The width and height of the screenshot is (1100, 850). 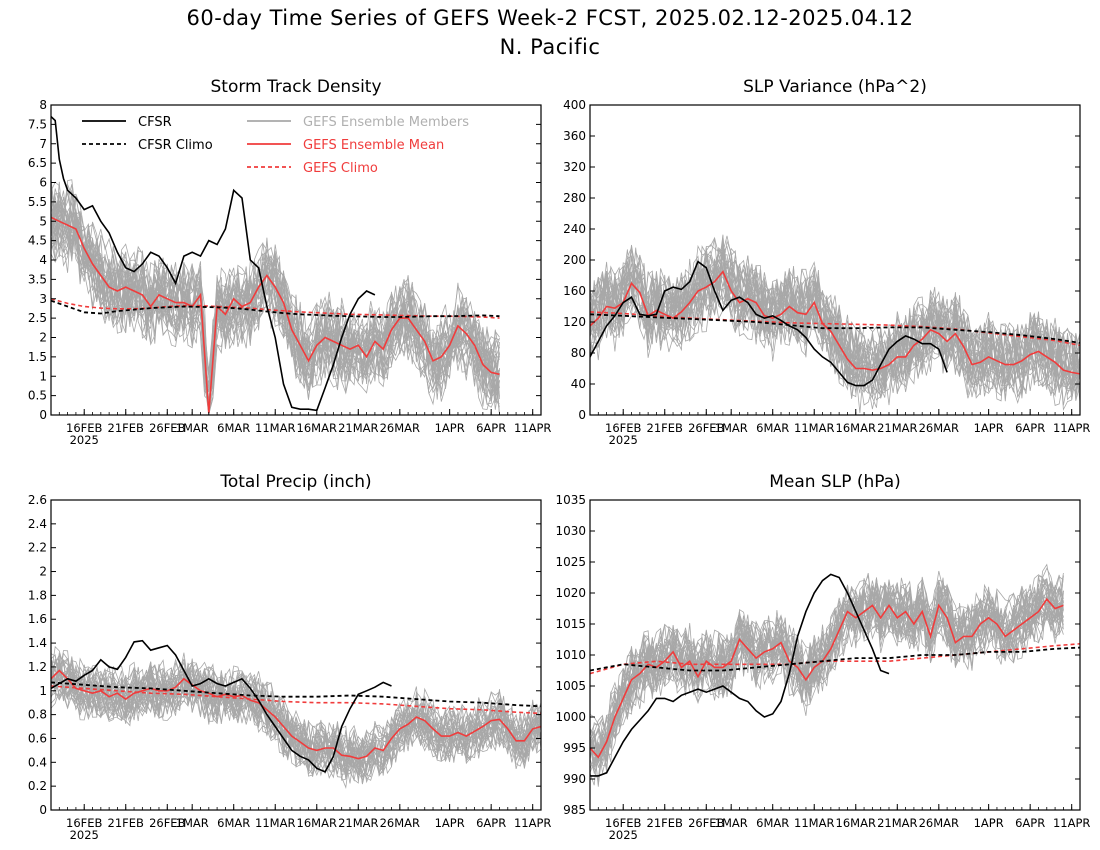 I want to click on y-tick-label: 0.2, so click(x=37, y=786).